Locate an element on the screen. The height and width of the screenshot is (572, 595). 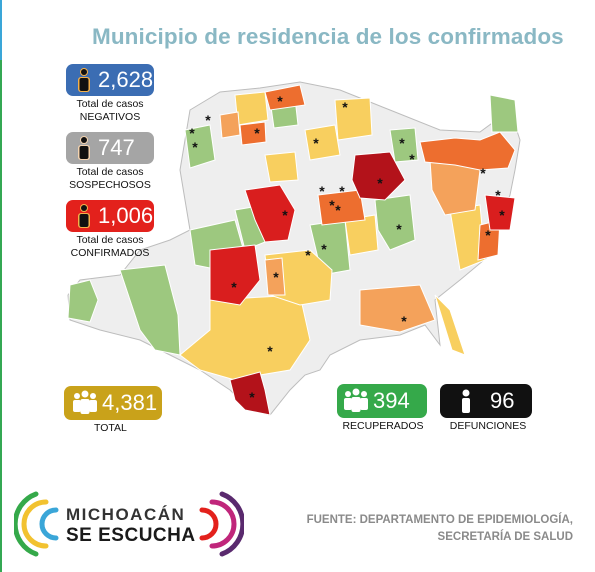
negativos-badge: 2,628 is located at coordinates (110, 80).